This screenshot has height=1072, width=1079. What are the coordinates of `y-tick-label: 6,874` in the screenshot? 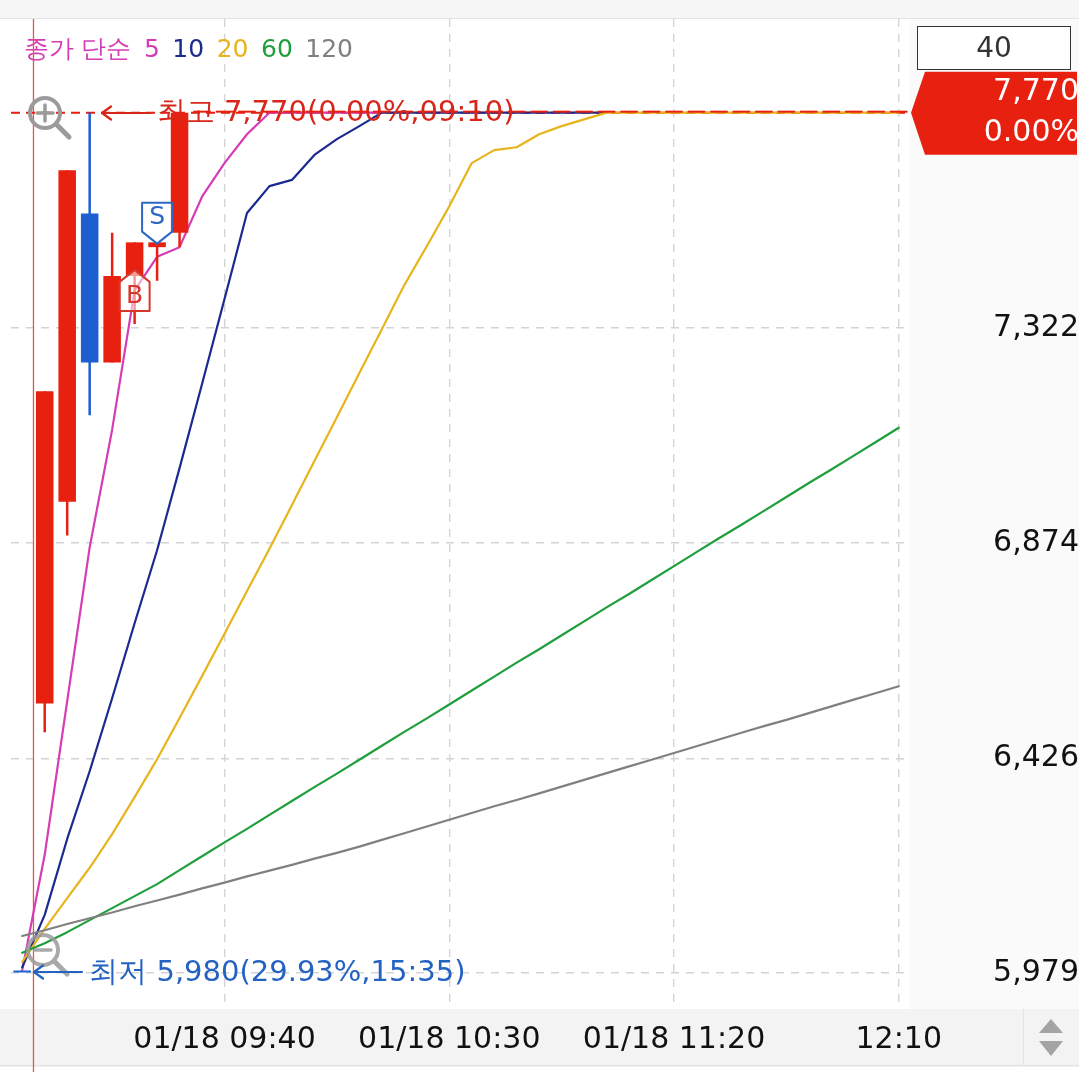 It's located at (1036, 540).